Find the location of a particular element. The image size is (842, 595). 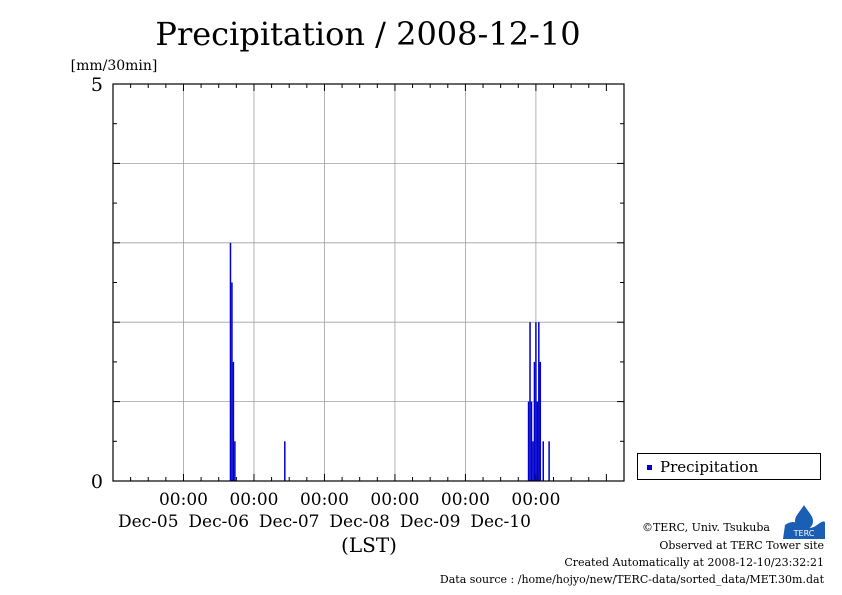

x-tick-date-5: Dec-10 is located at coordinates (500, 522).